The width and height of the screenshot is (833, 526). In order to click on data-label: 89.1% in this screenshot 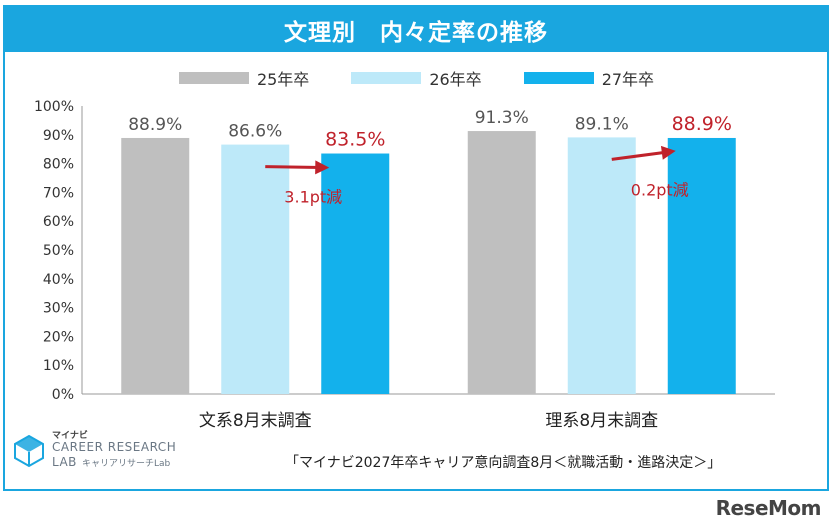, I will do `click(602, 124)`.